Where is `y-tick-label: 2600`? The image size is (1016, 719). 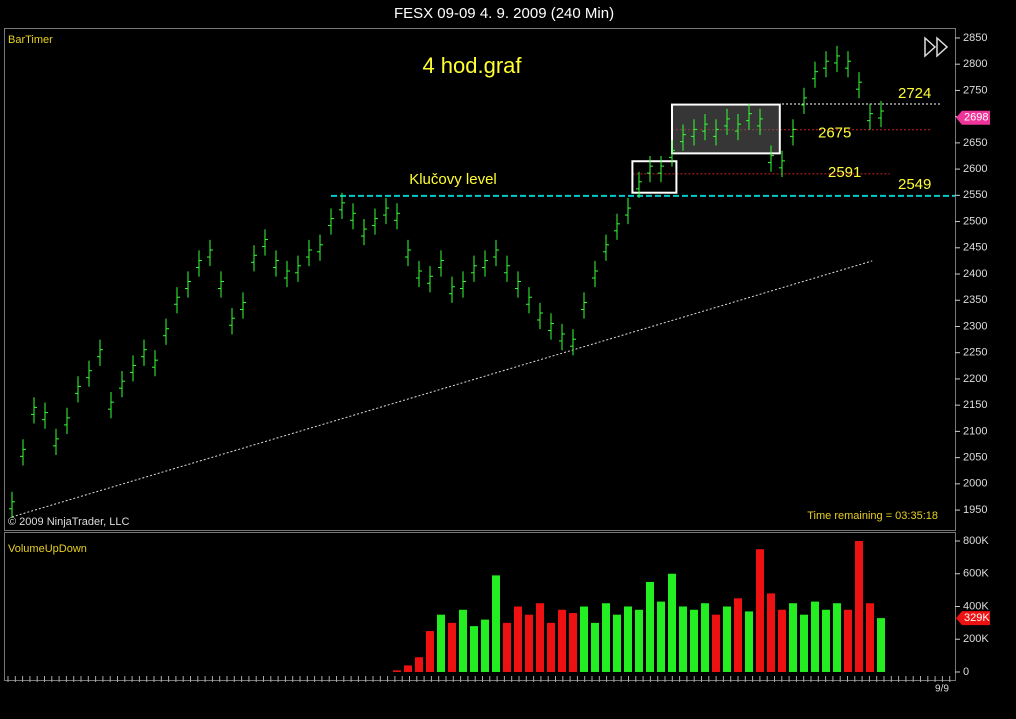 y-tick-label: 2600 is located at coordinates (975, 169).